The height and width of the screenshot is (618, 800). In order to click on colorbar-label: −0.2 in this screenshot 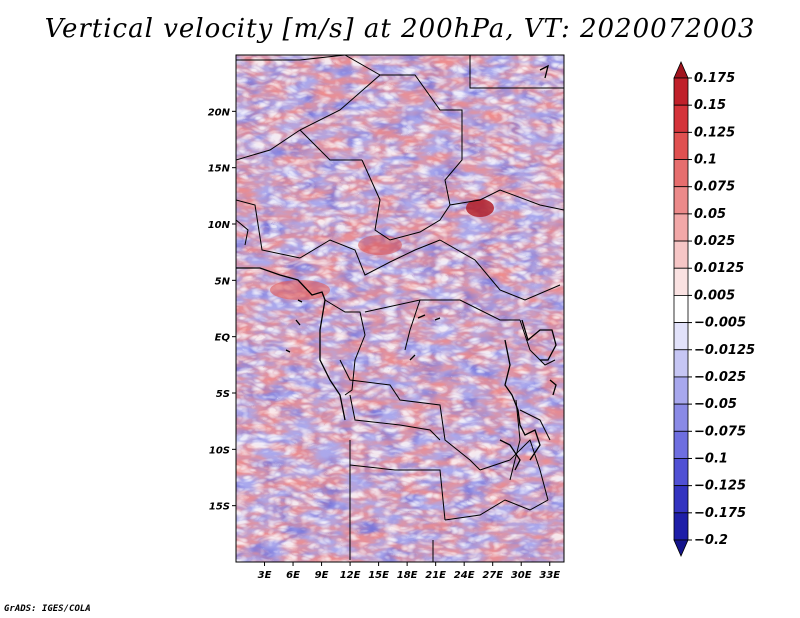, I will do `click(711, 540)`.